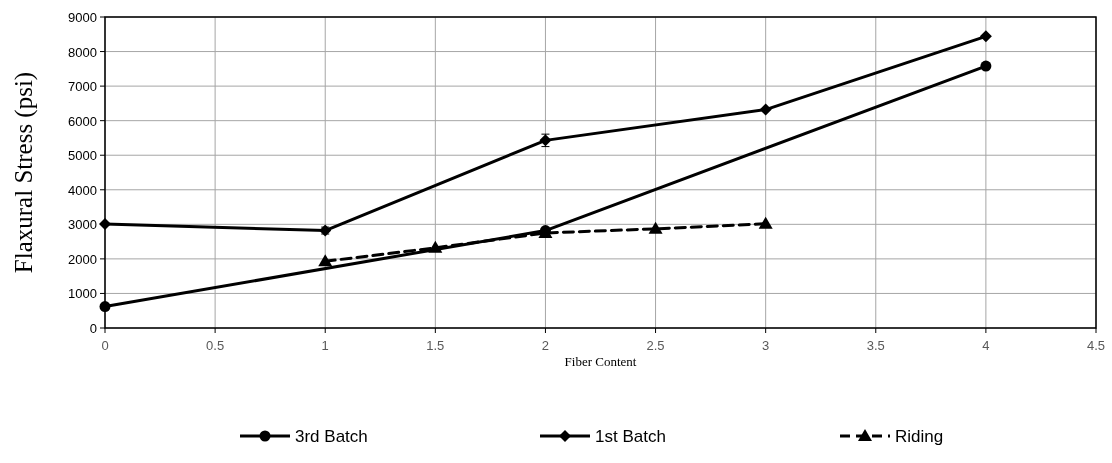 The image size is (1112, 463). Describe the element at coordinates (215, 345) in the screenshot. I see `x-tick-label: 0.5` at that location.